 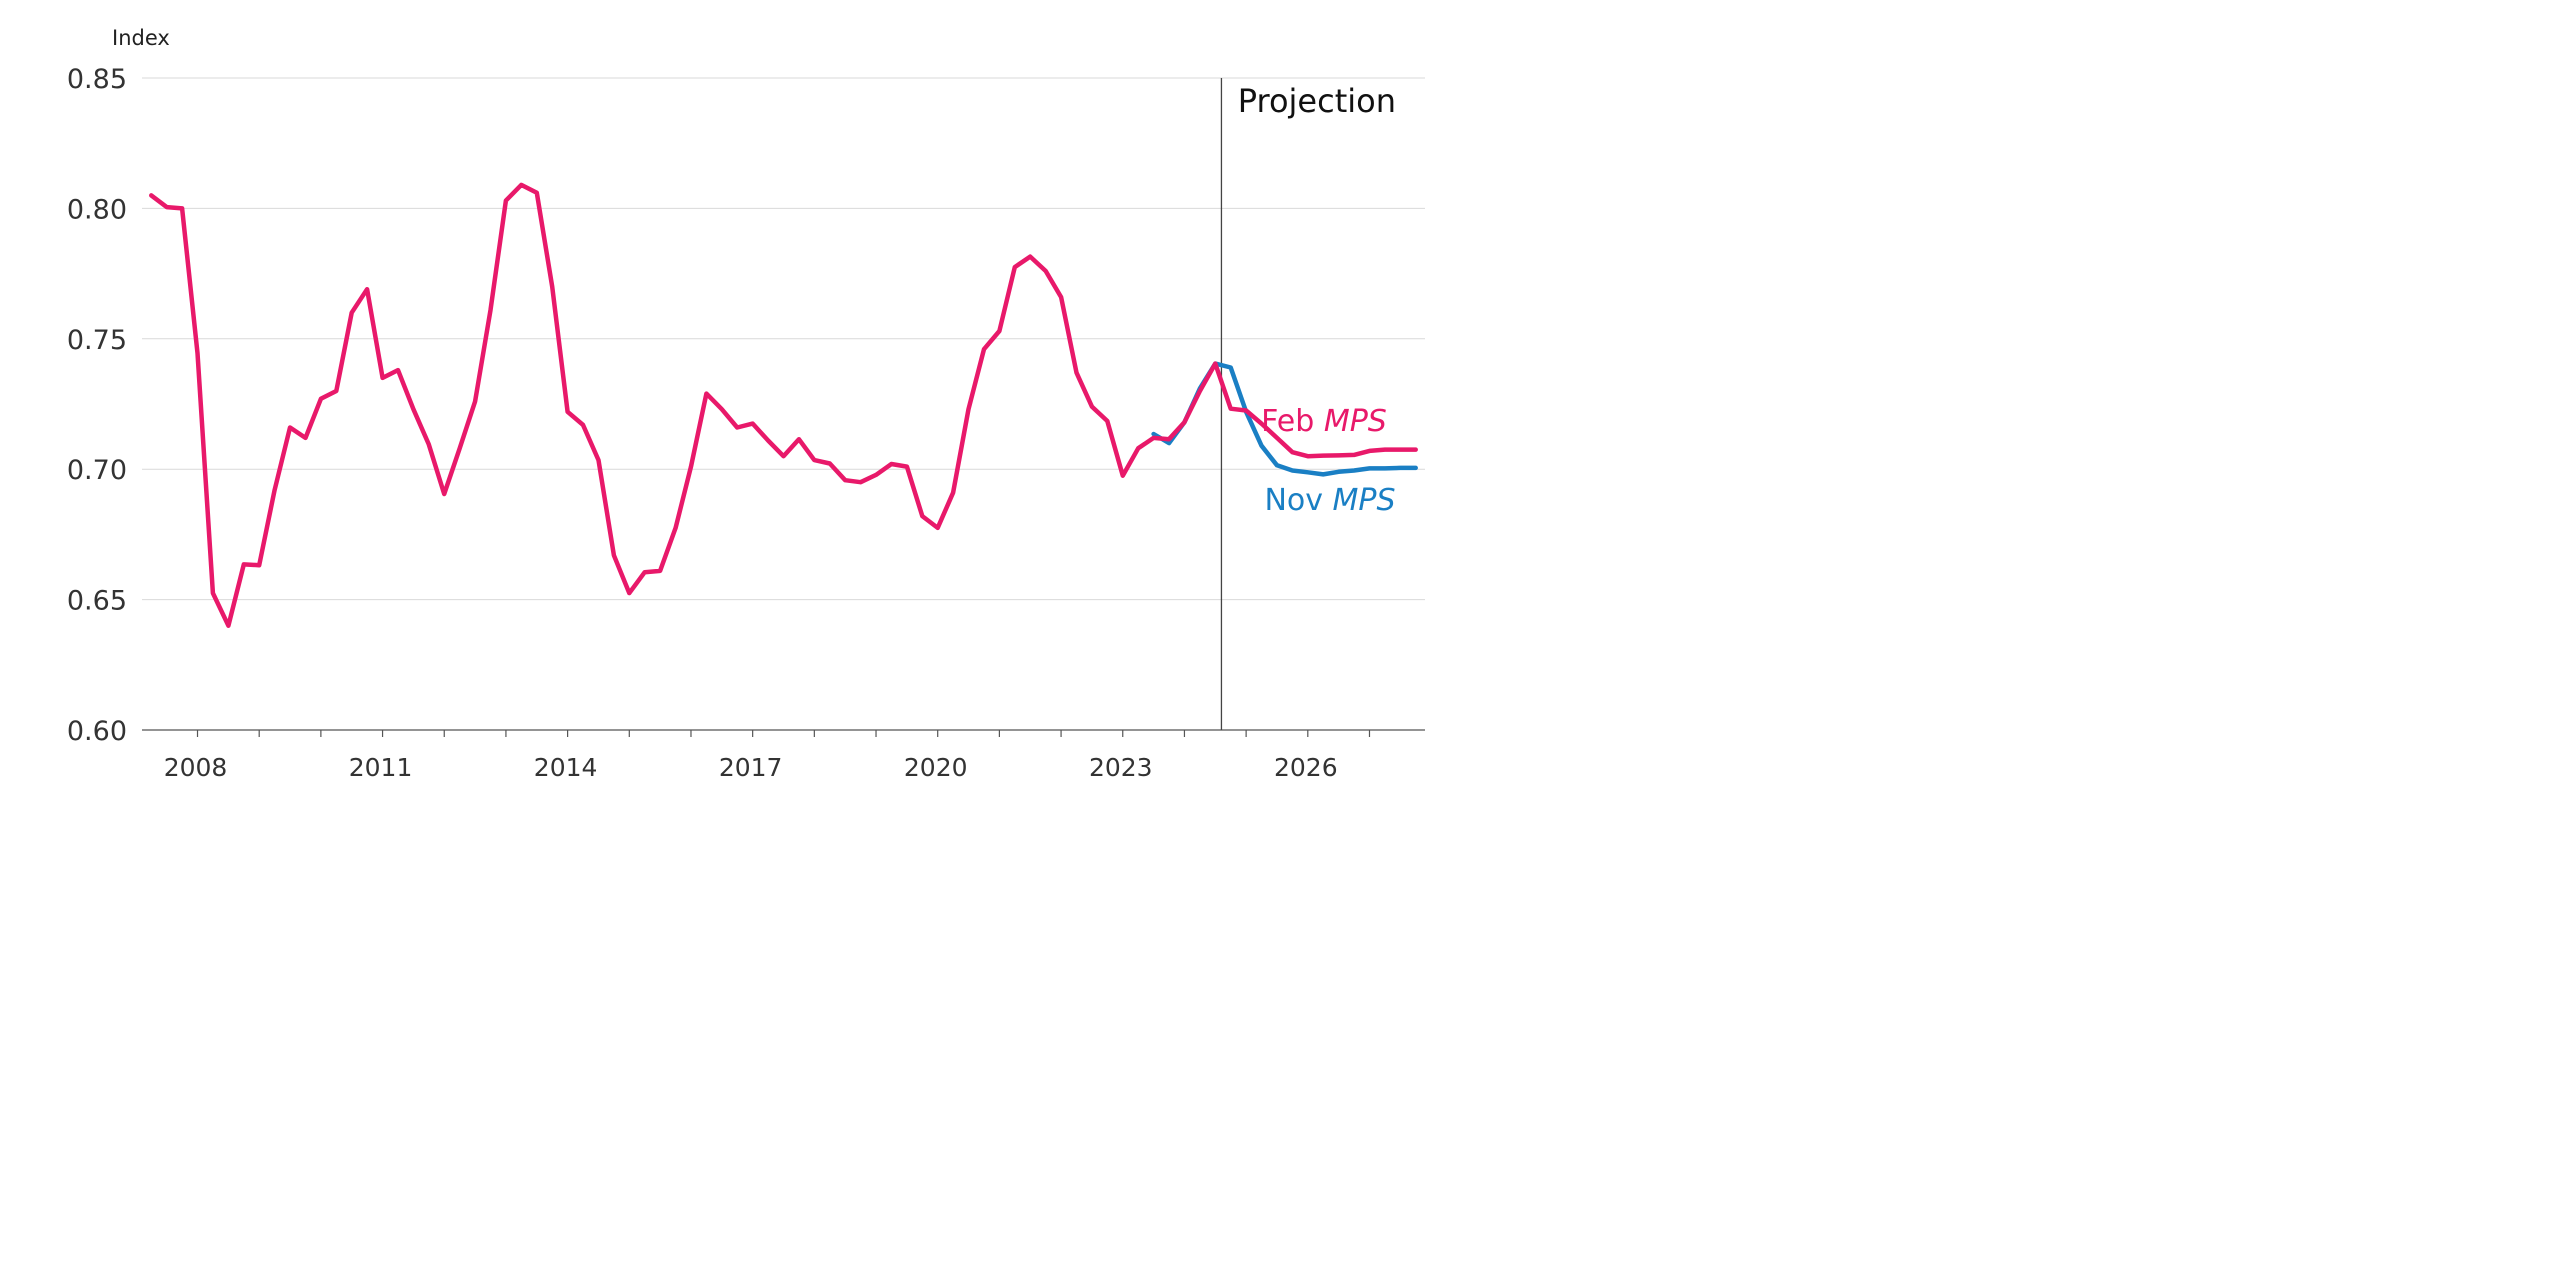 What do you see at coordinates (97, 731) in the screenshot?
I see `y-tick-label: 0.60` at bounding box center [97, 731].